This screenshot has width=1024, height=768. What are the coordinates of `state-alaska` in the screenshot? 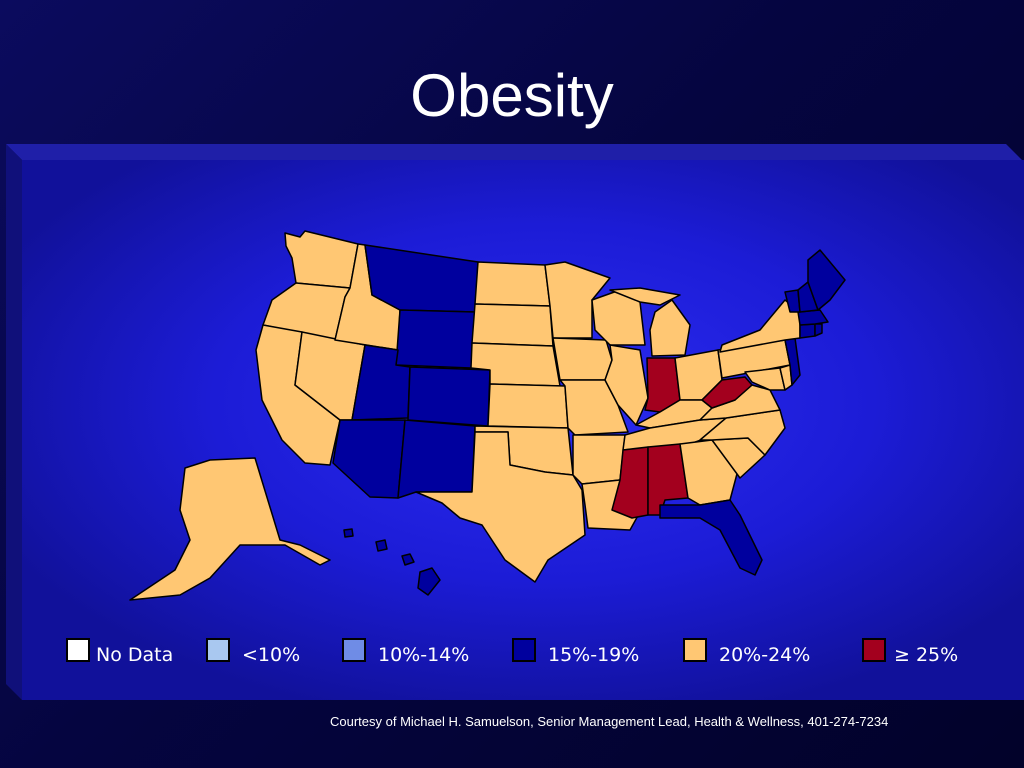 It's located at (230, 529).